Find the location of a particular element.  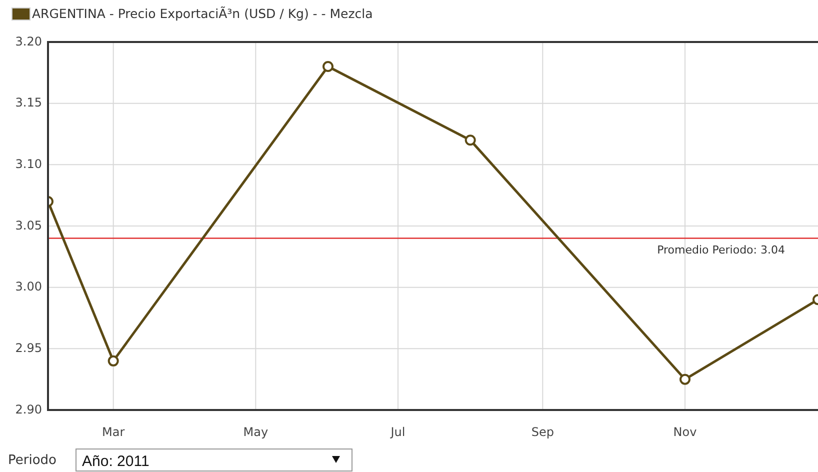

y-tick-label: 3.05 is located at coordinates (28, 225).